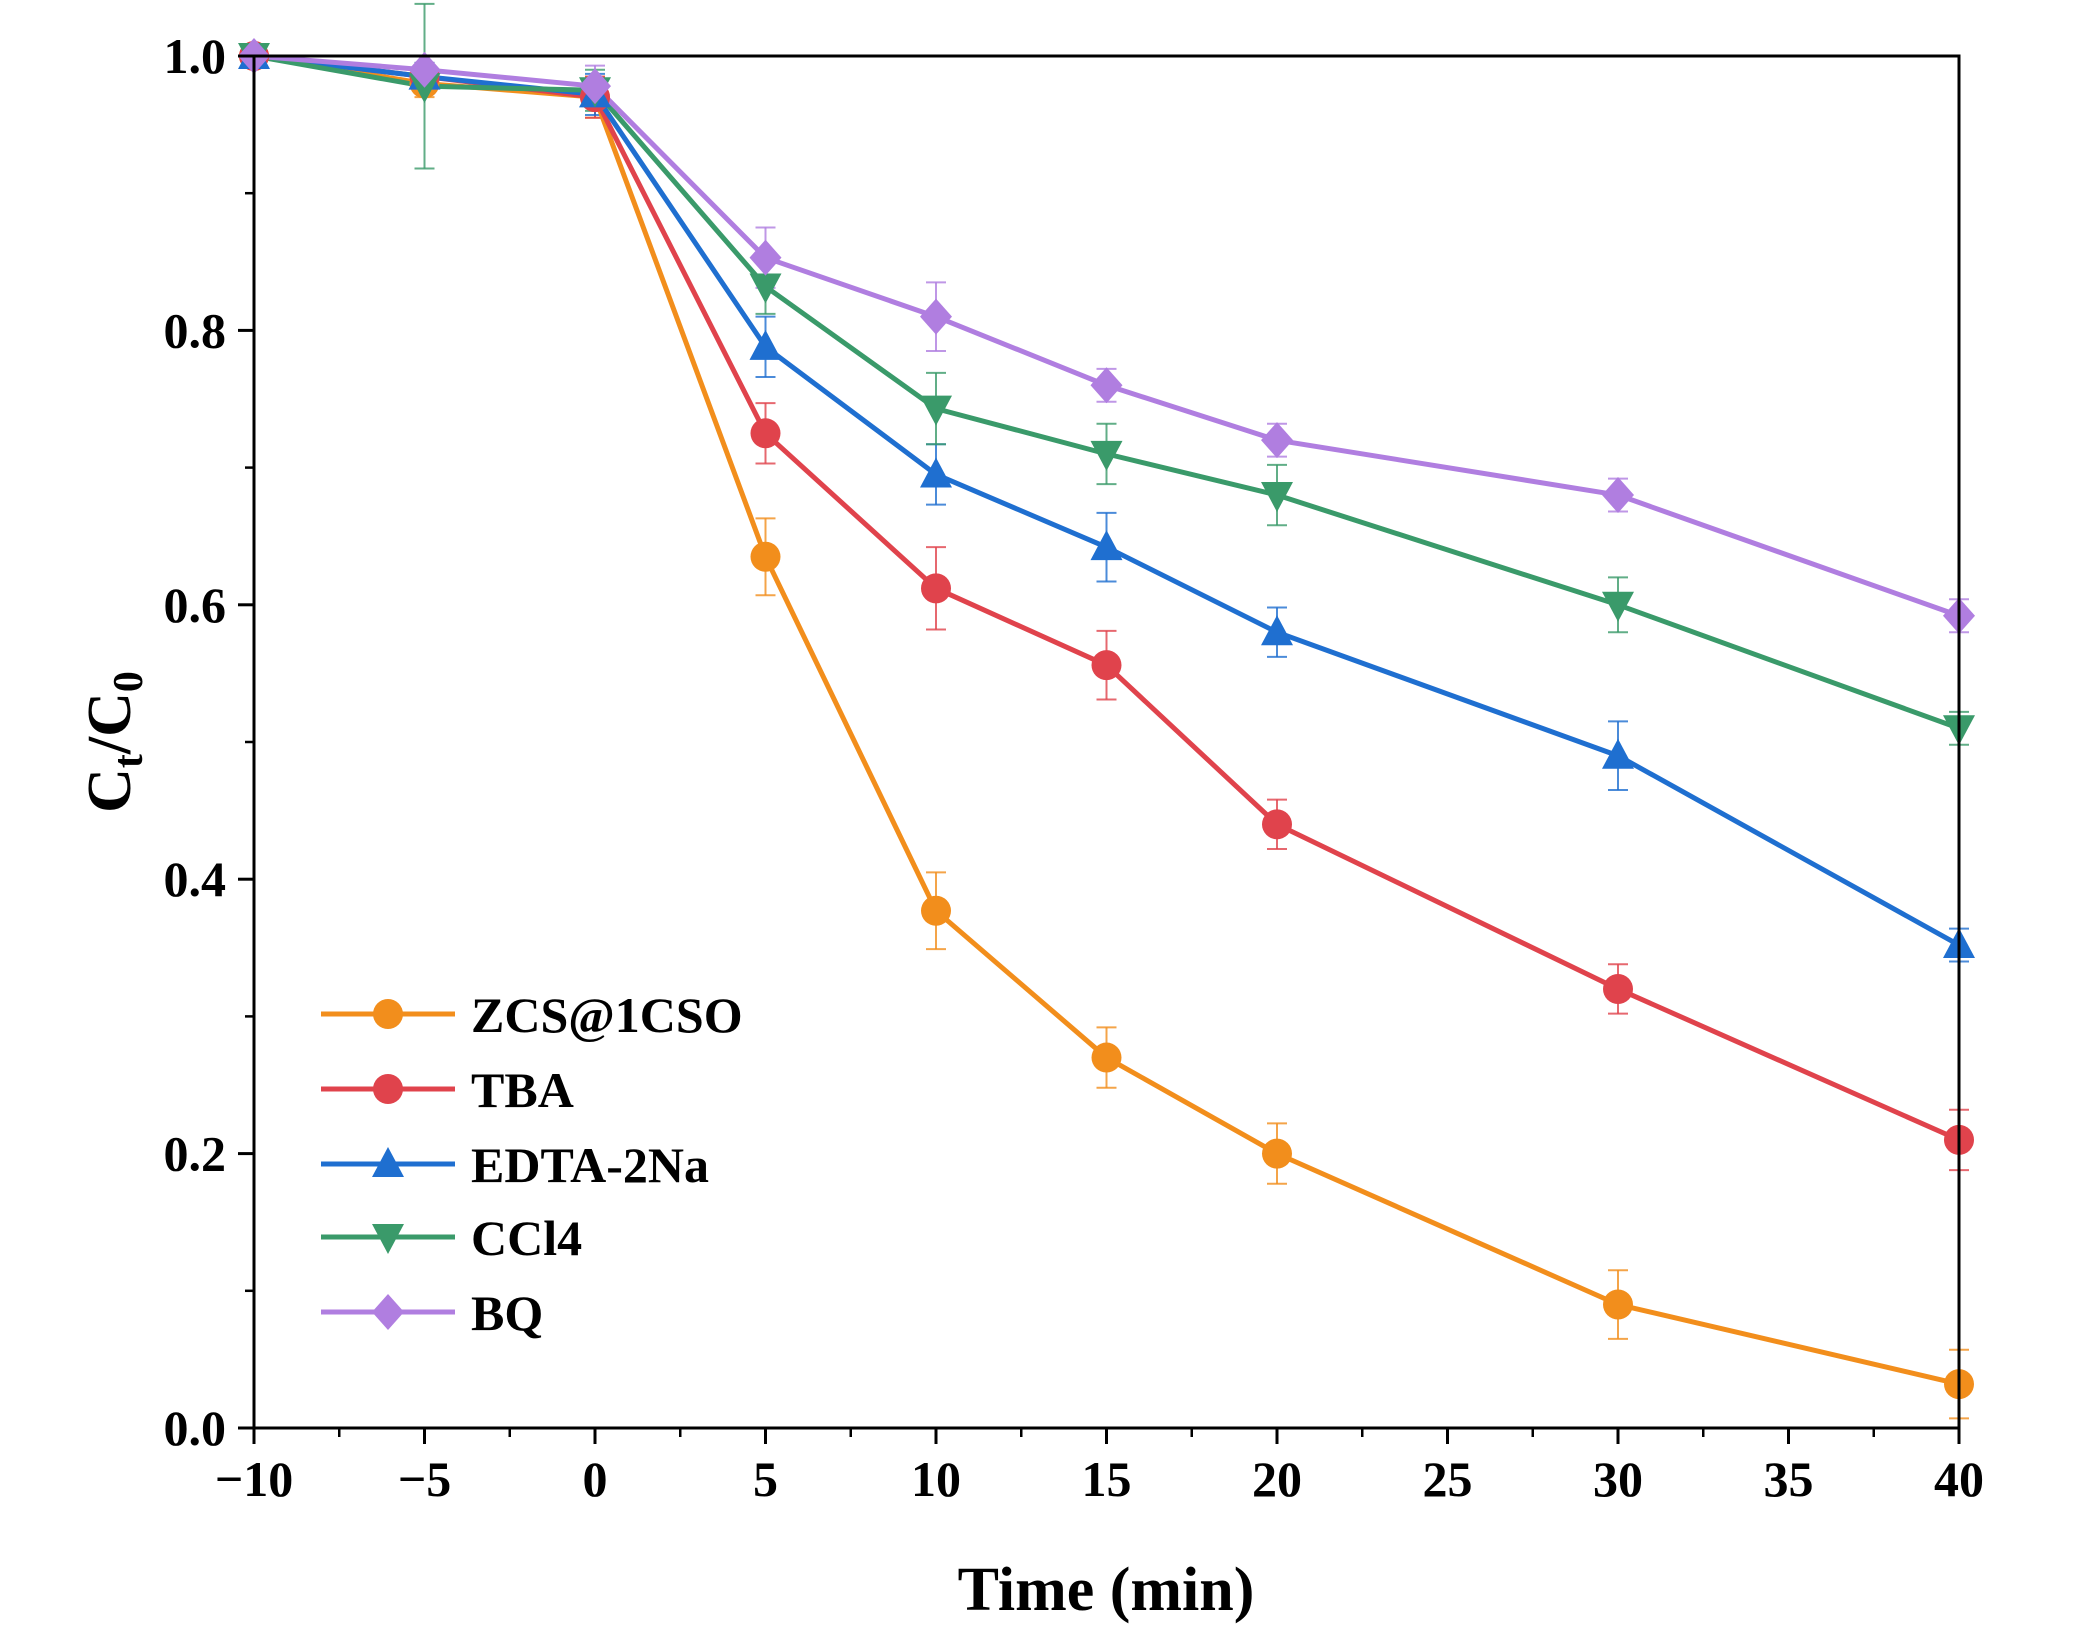 The image size is (2073, 1648). I want to click on y-tick-label: 0.8, so click(195, 330).